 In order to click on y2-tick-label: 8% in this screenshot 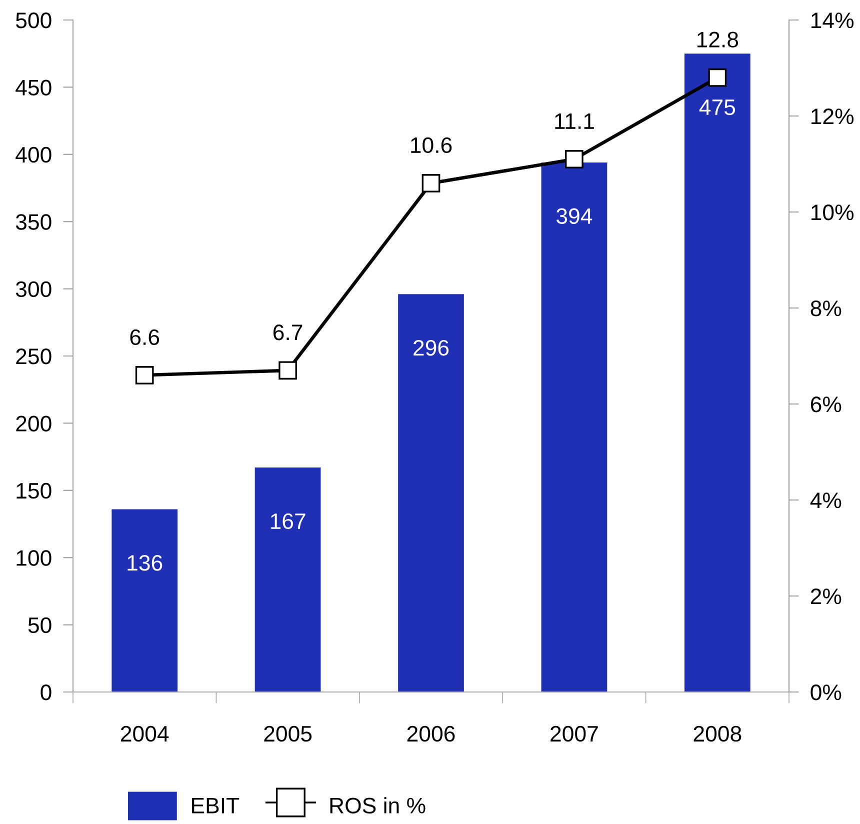, I will do `click(826, 308)`.